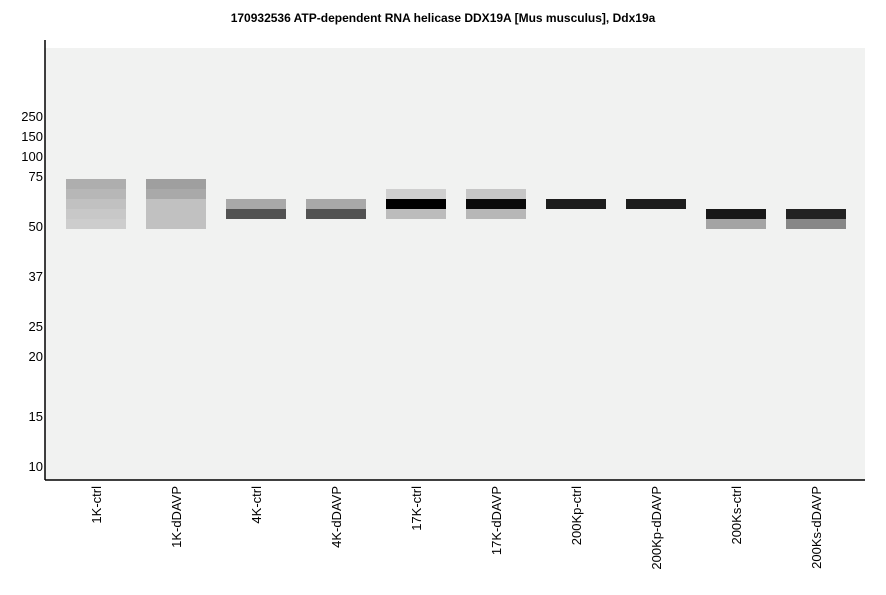 The width and height of the screenshot is (886, 595). What do you see at coordinates (36, 466) in the screenshot?
I see `y-tick-label: 10` at bounding box center [36, 466].